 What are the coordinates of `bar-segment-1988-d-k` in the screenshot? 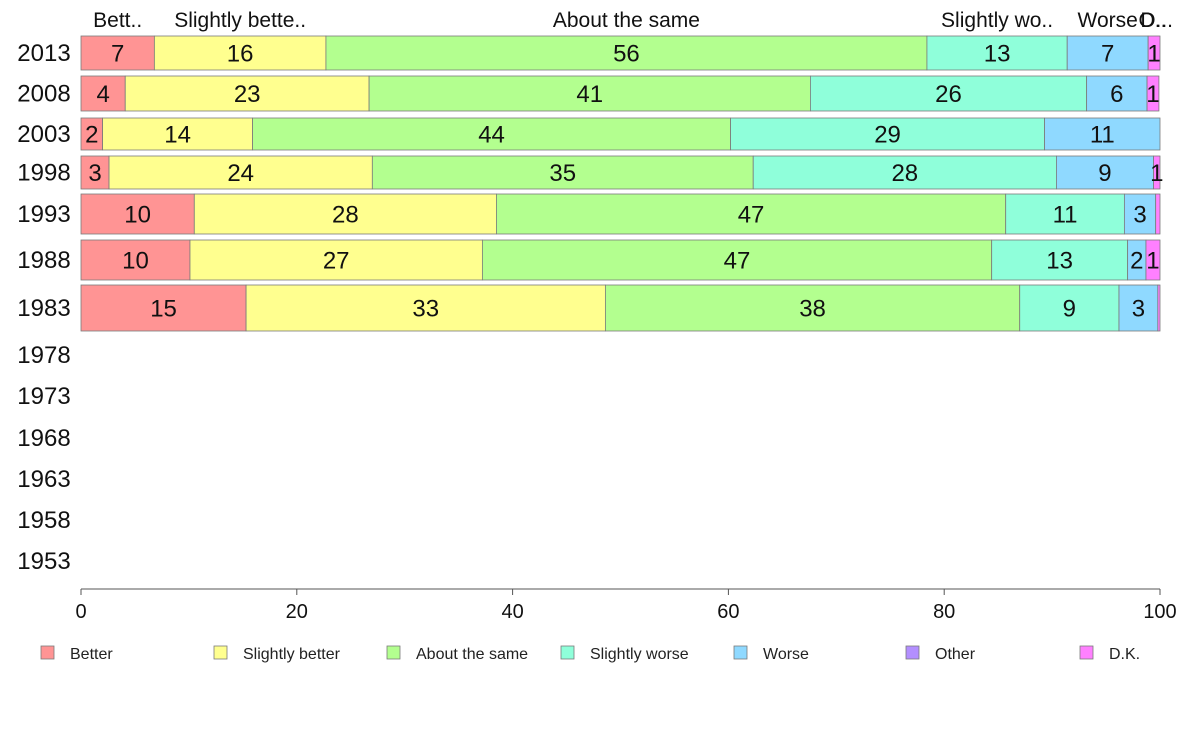 It's located at (1153, 260).